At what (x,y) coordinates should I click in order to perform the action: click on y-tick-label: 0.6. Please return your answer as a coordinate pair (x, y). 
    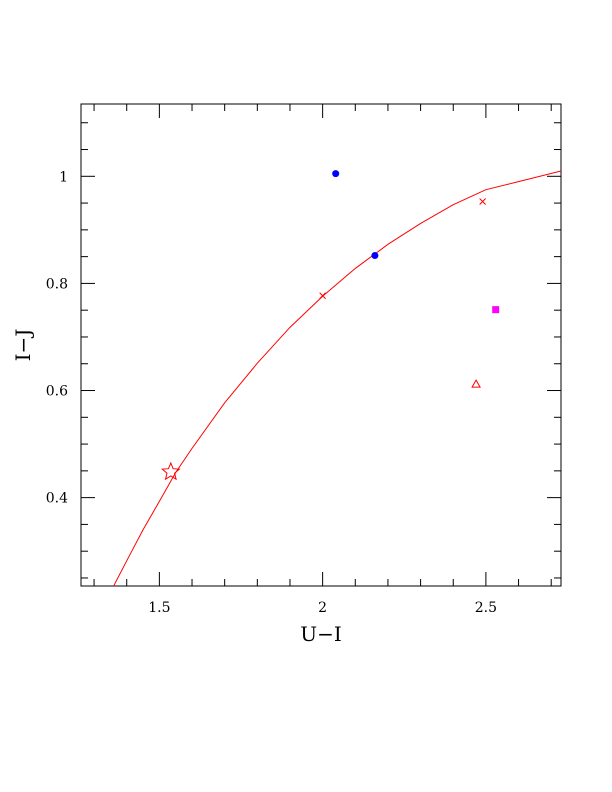
    Looking at the image, I should click on (57, 392).